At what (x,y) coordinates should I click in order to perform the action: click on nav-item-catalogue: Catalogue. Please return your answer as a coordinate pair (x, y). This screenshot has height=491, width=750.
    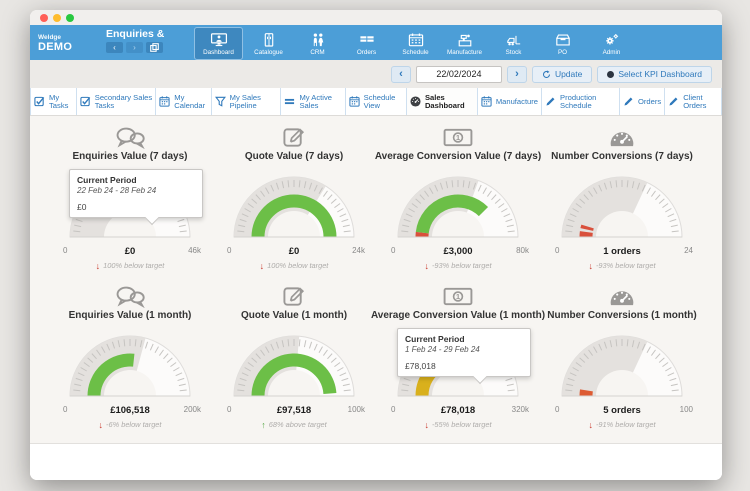
    Looking at the image, I should click on (268, 43).